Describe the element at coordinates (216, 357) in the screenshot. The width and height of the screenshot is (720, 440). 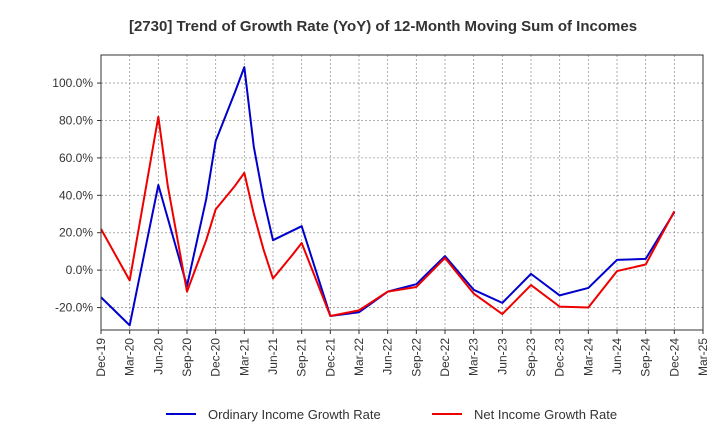
I see `x-tick-label: Dec-20` at that location.